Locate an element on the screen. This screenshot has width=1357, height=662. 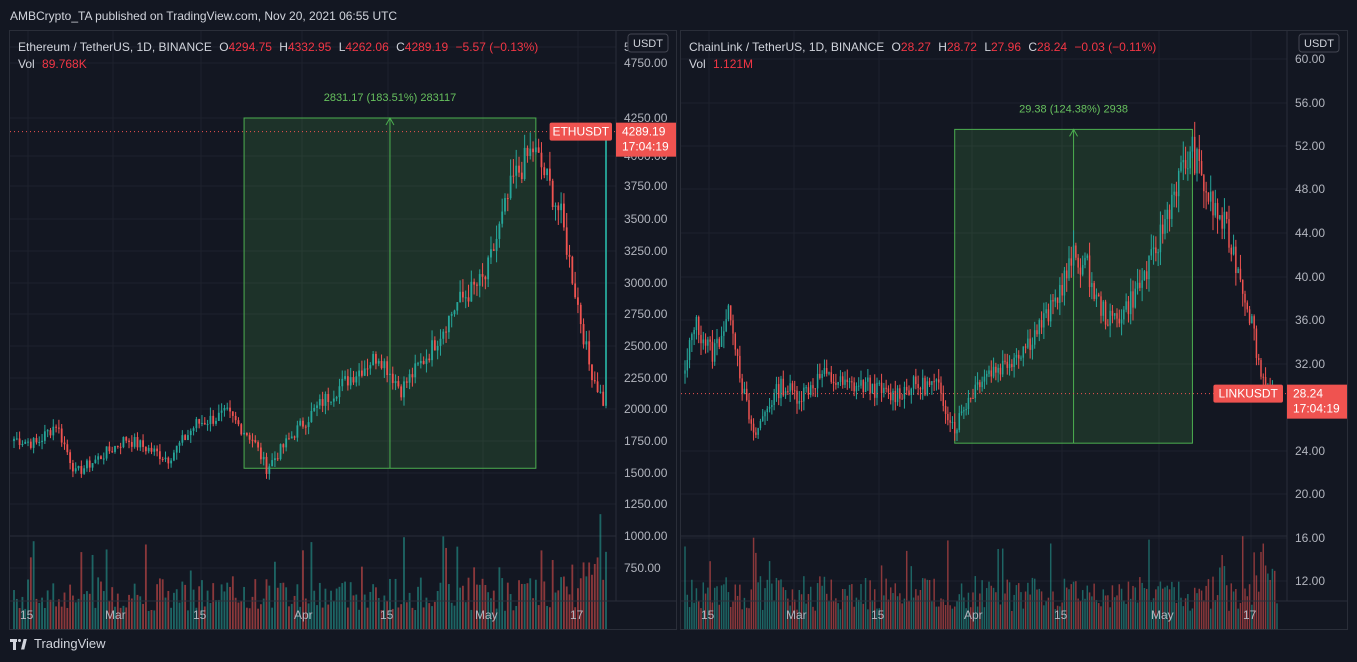
tradingview-logo: TradingView is located at coordinates (58, 643).